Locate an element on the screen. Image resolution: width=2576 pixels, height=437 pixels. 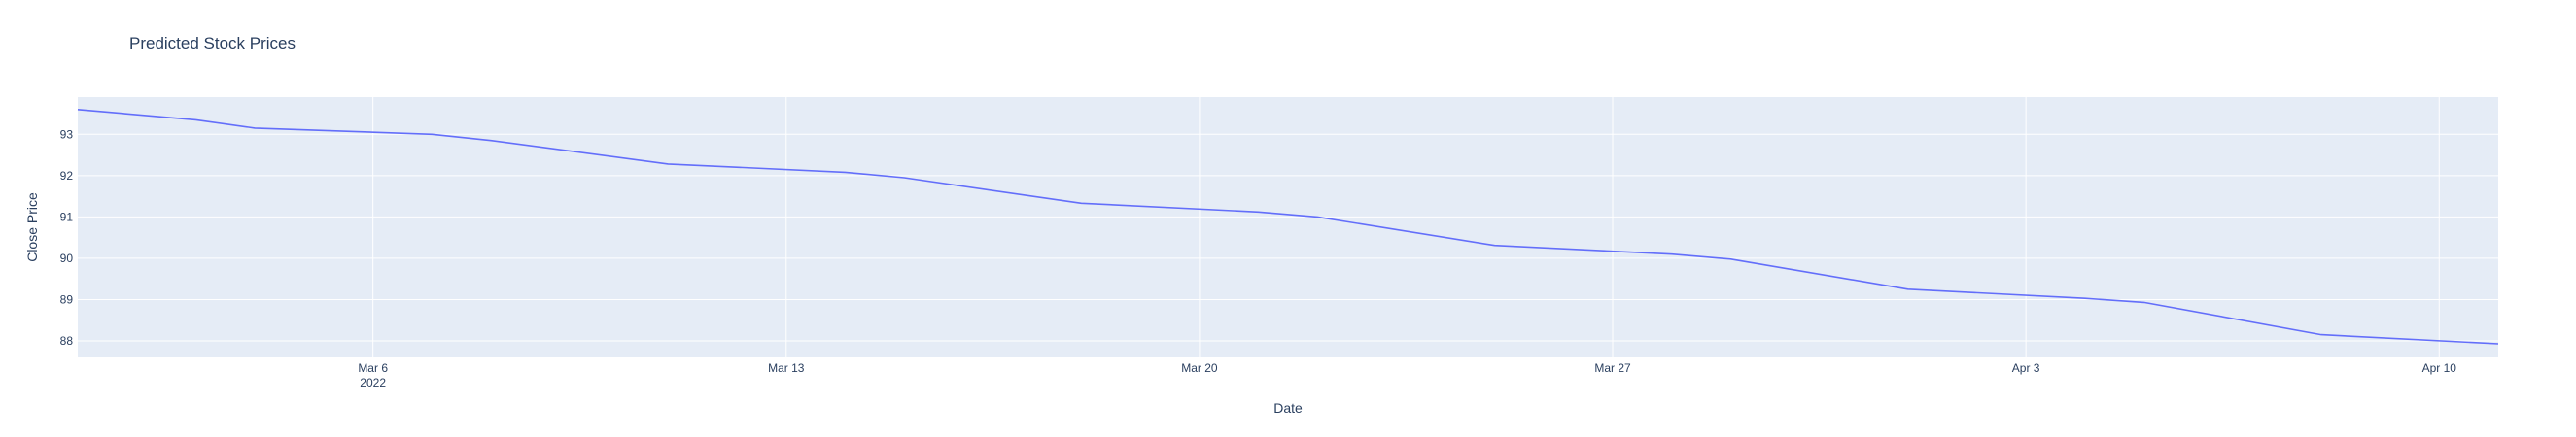
x-tick-label: Apr 3 is located at coordinates (2026, 368).